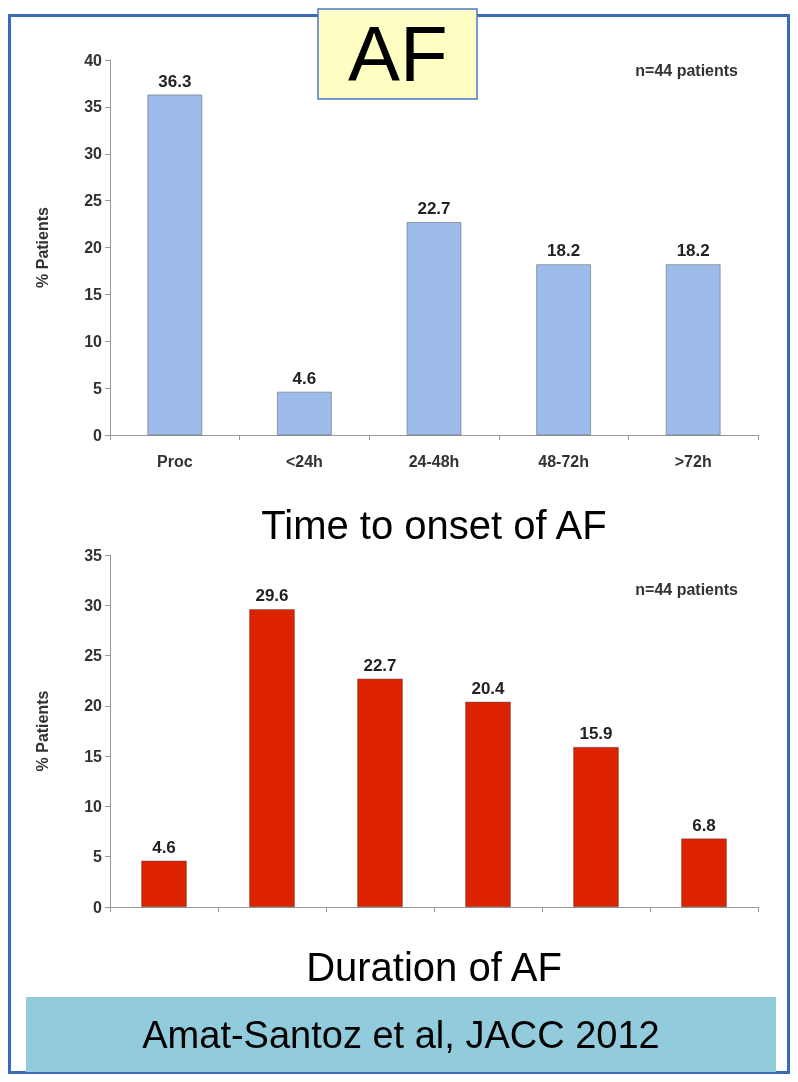 The width and height of the screenshot is (798, 1082). I want to click on data-label: 15.9, so click(596, 734).